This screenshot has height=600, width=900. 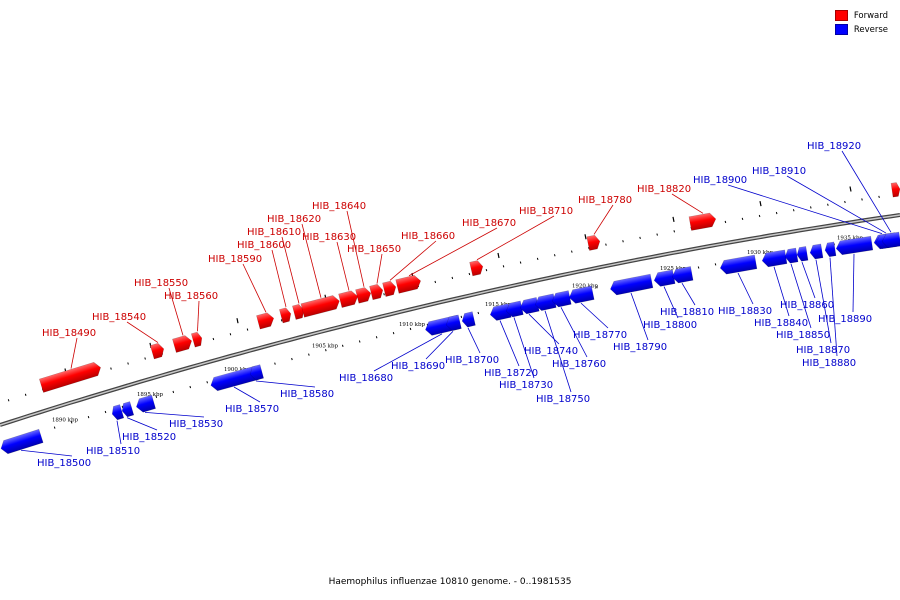 What do you see at coordinates (870, 15) in the screenshot?
I see `legend-forward-label: Forward` at bounding box center [870, 15].